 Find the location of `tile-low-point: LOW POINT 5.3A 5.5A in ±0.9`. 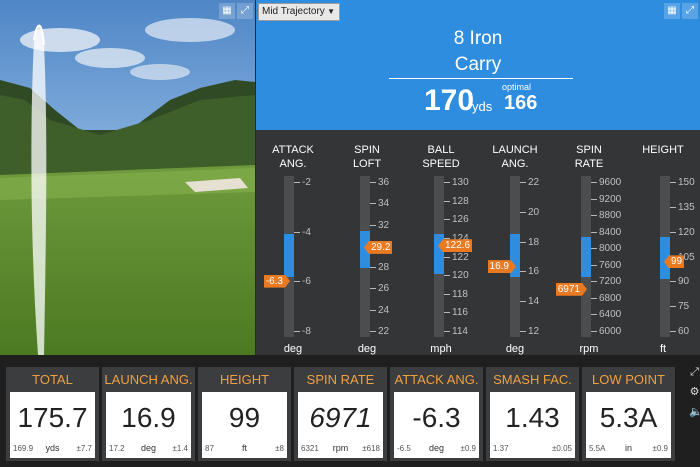

tile-low-point: LOW POINT 5.3A 5.5A in ±0.9 is located at coordinates (628, 414).